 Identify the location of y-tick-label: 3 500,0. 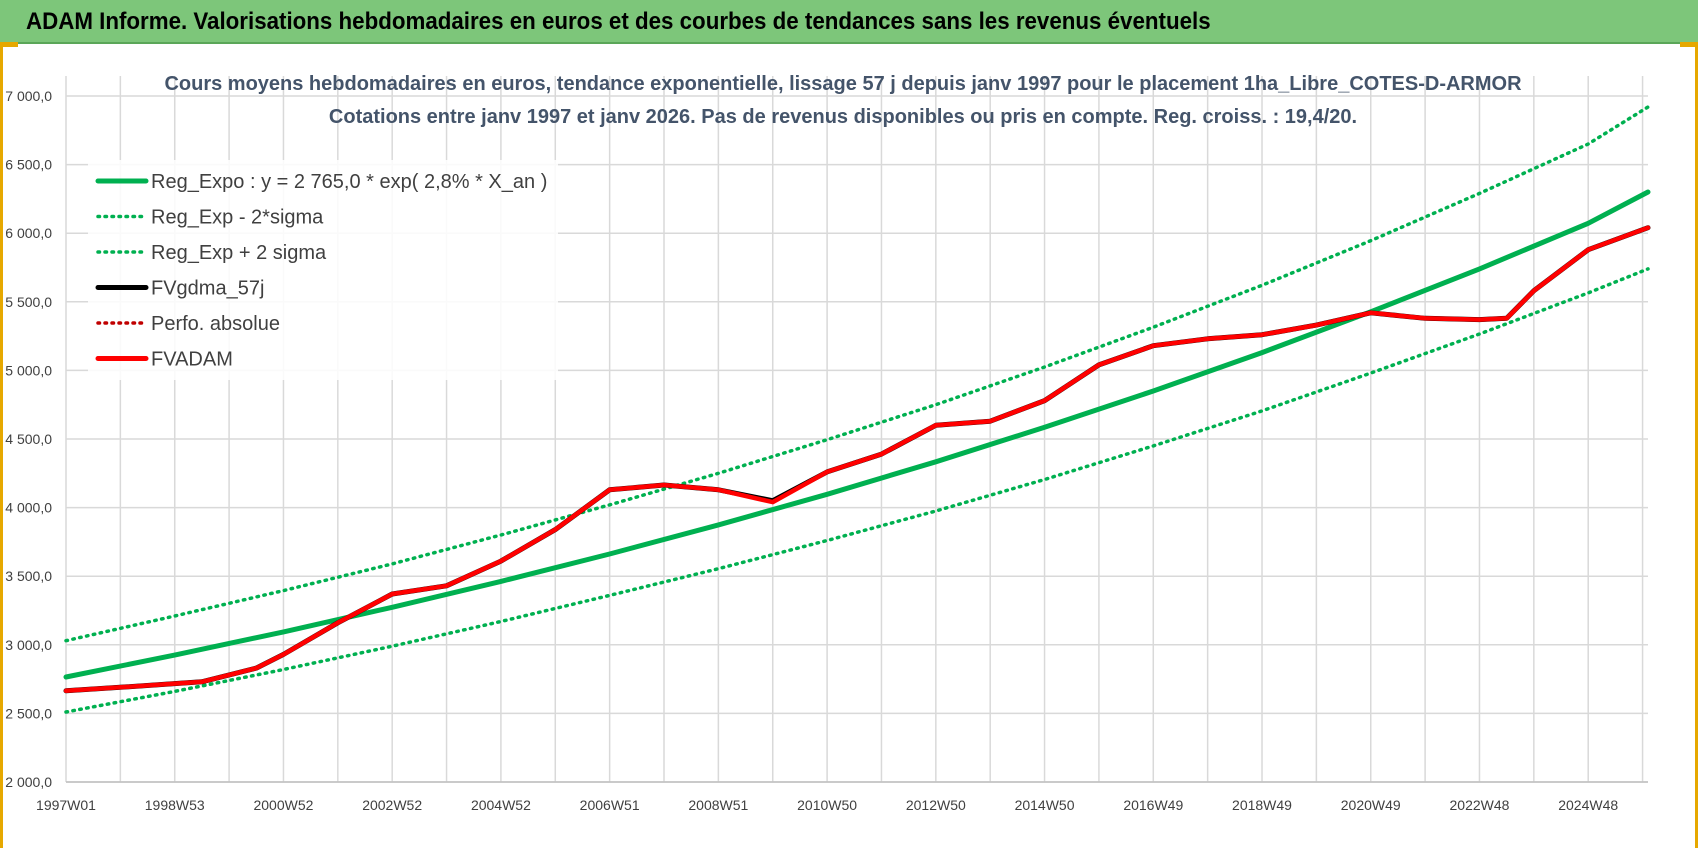
(28, 576).